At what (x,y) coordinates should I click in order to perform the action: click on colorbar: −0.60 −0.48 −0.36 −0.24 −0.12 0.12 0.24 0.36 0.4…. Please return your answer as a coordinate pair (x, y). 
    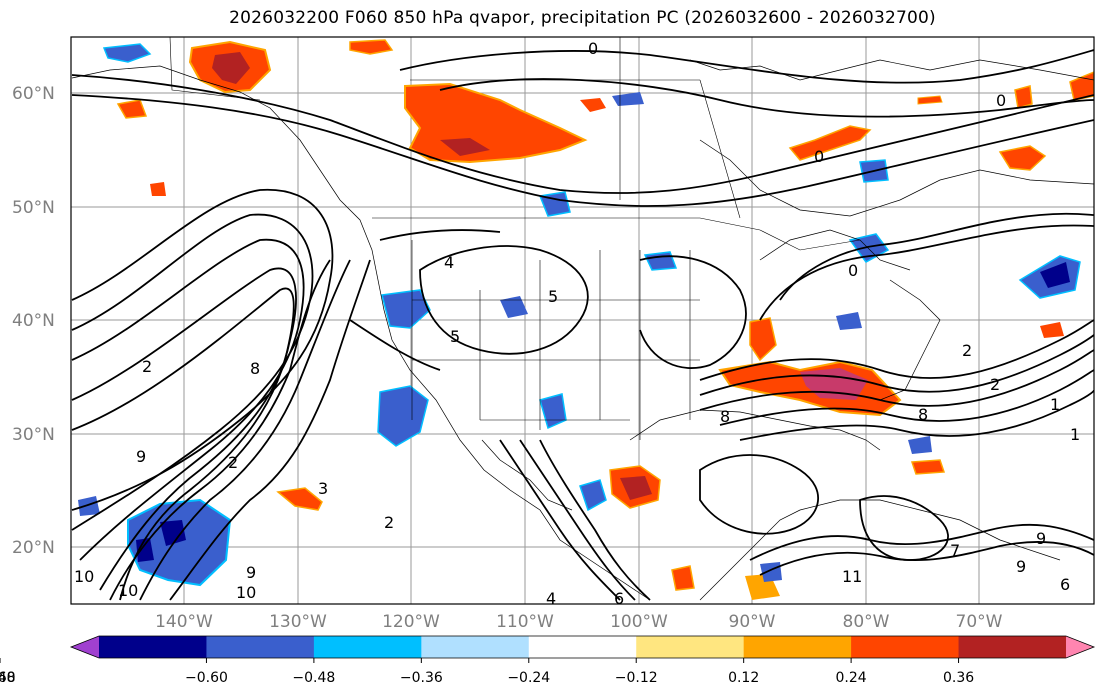
    Looking at the image, I should click on (548, 660).